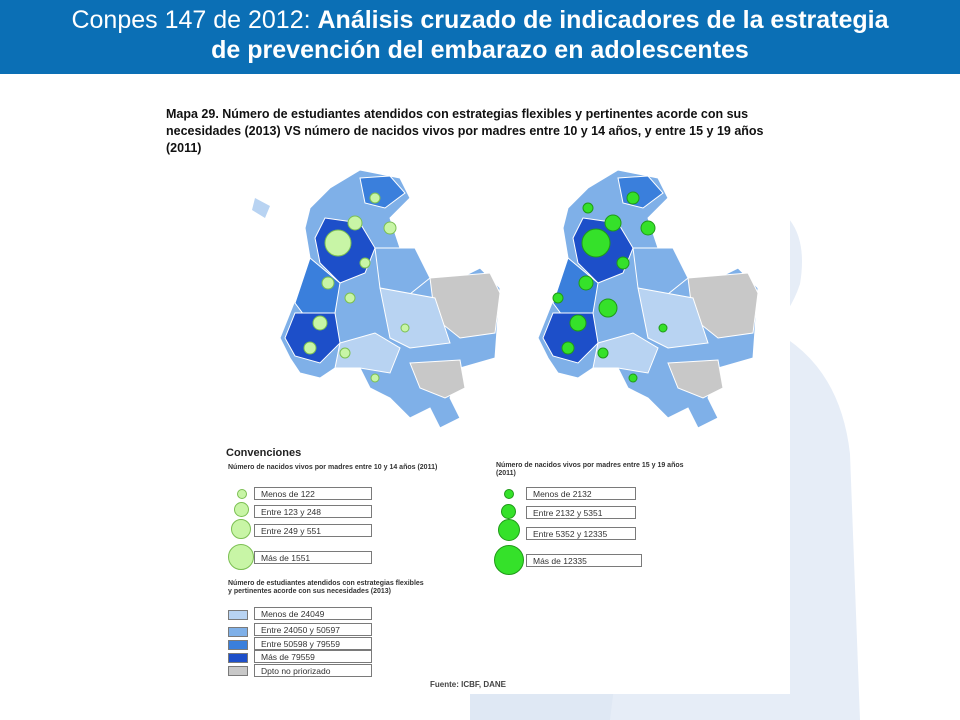  What do you see at coordinates (313, 670) in the screenshot?
I see `legend-g3-item-5: Dpto no priorizado` at bounding box center [313, 670].